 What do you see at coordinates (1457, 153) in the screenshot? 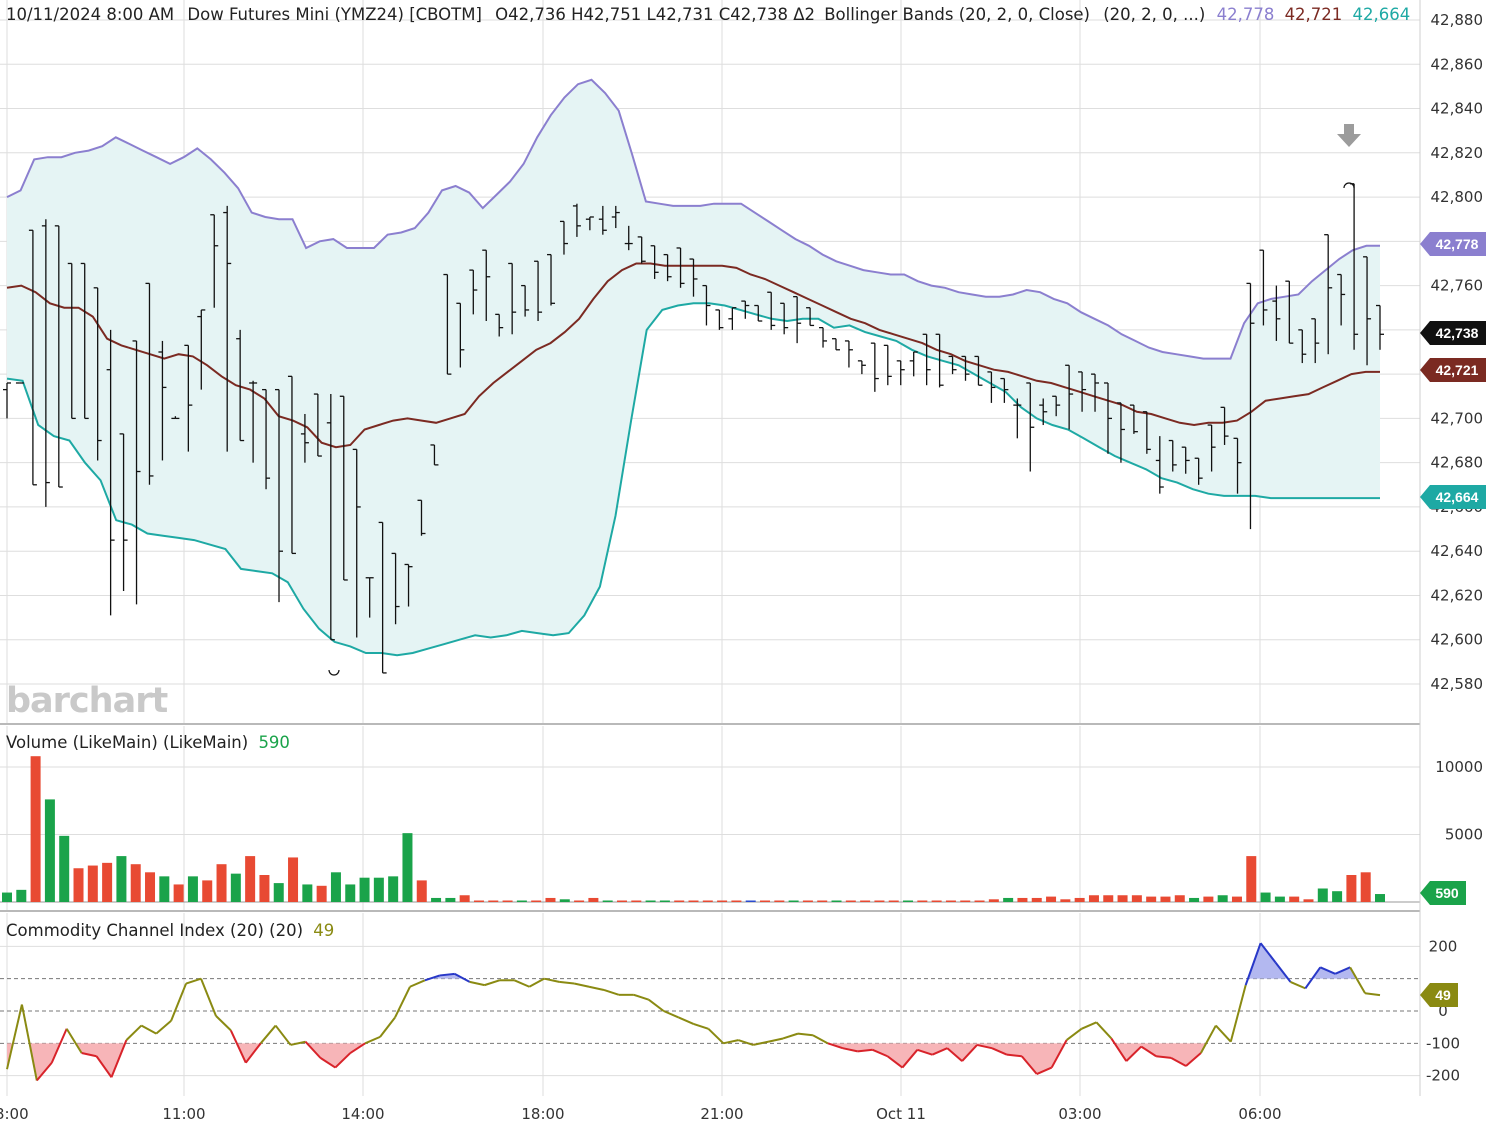
I see `price-tick-label: 42,820` at bounding box center [1457, 153].